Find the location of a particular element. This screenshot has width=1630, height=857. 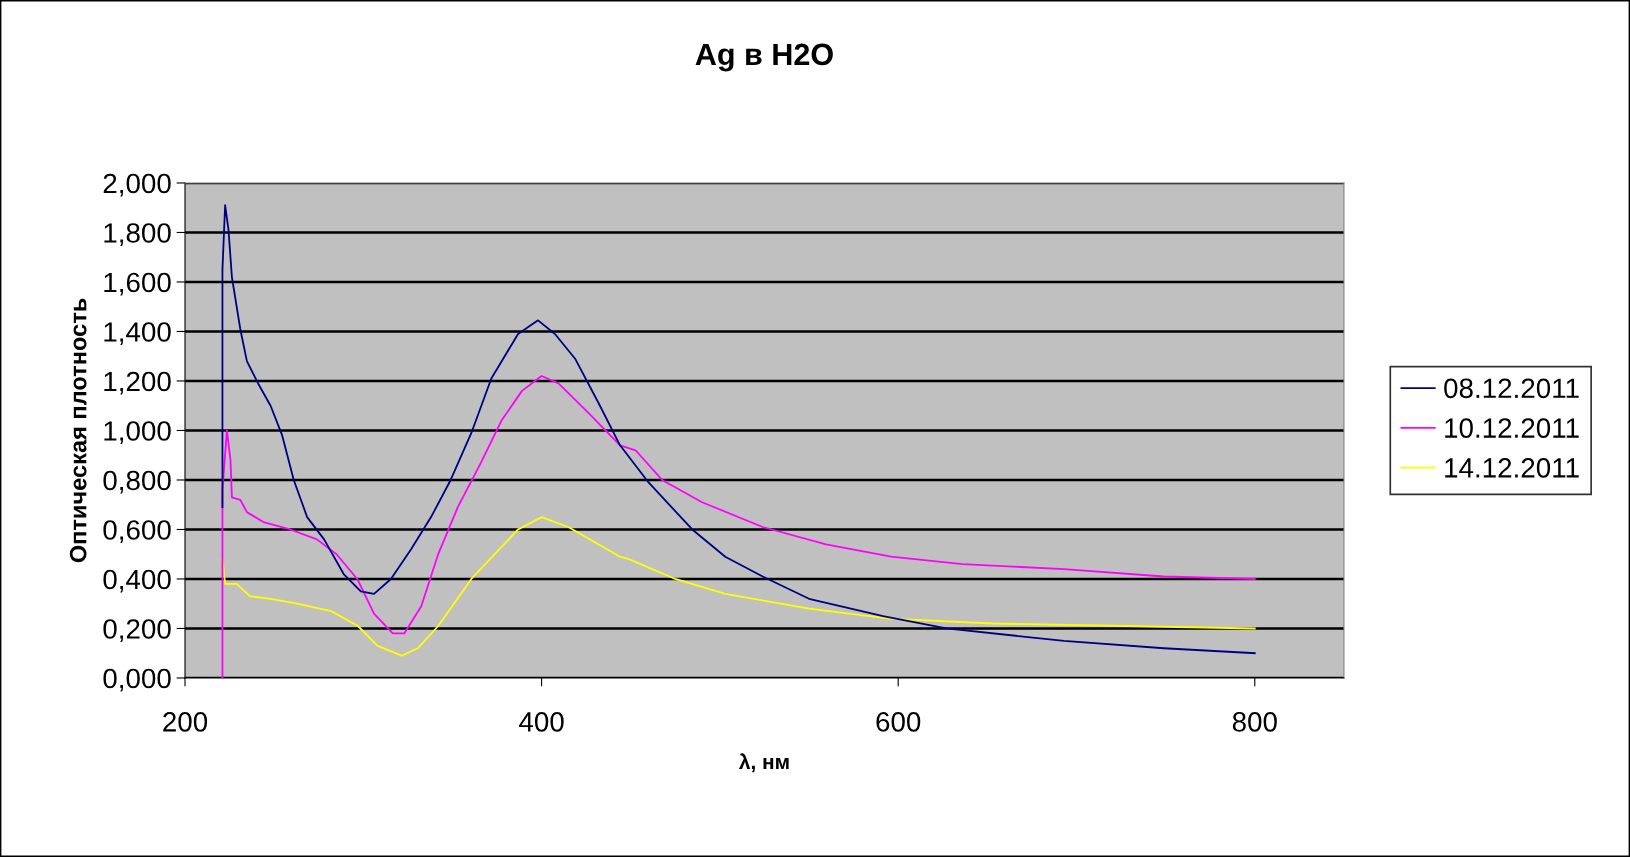

x-tick-label: 400 is located at coordinates (541, 722).